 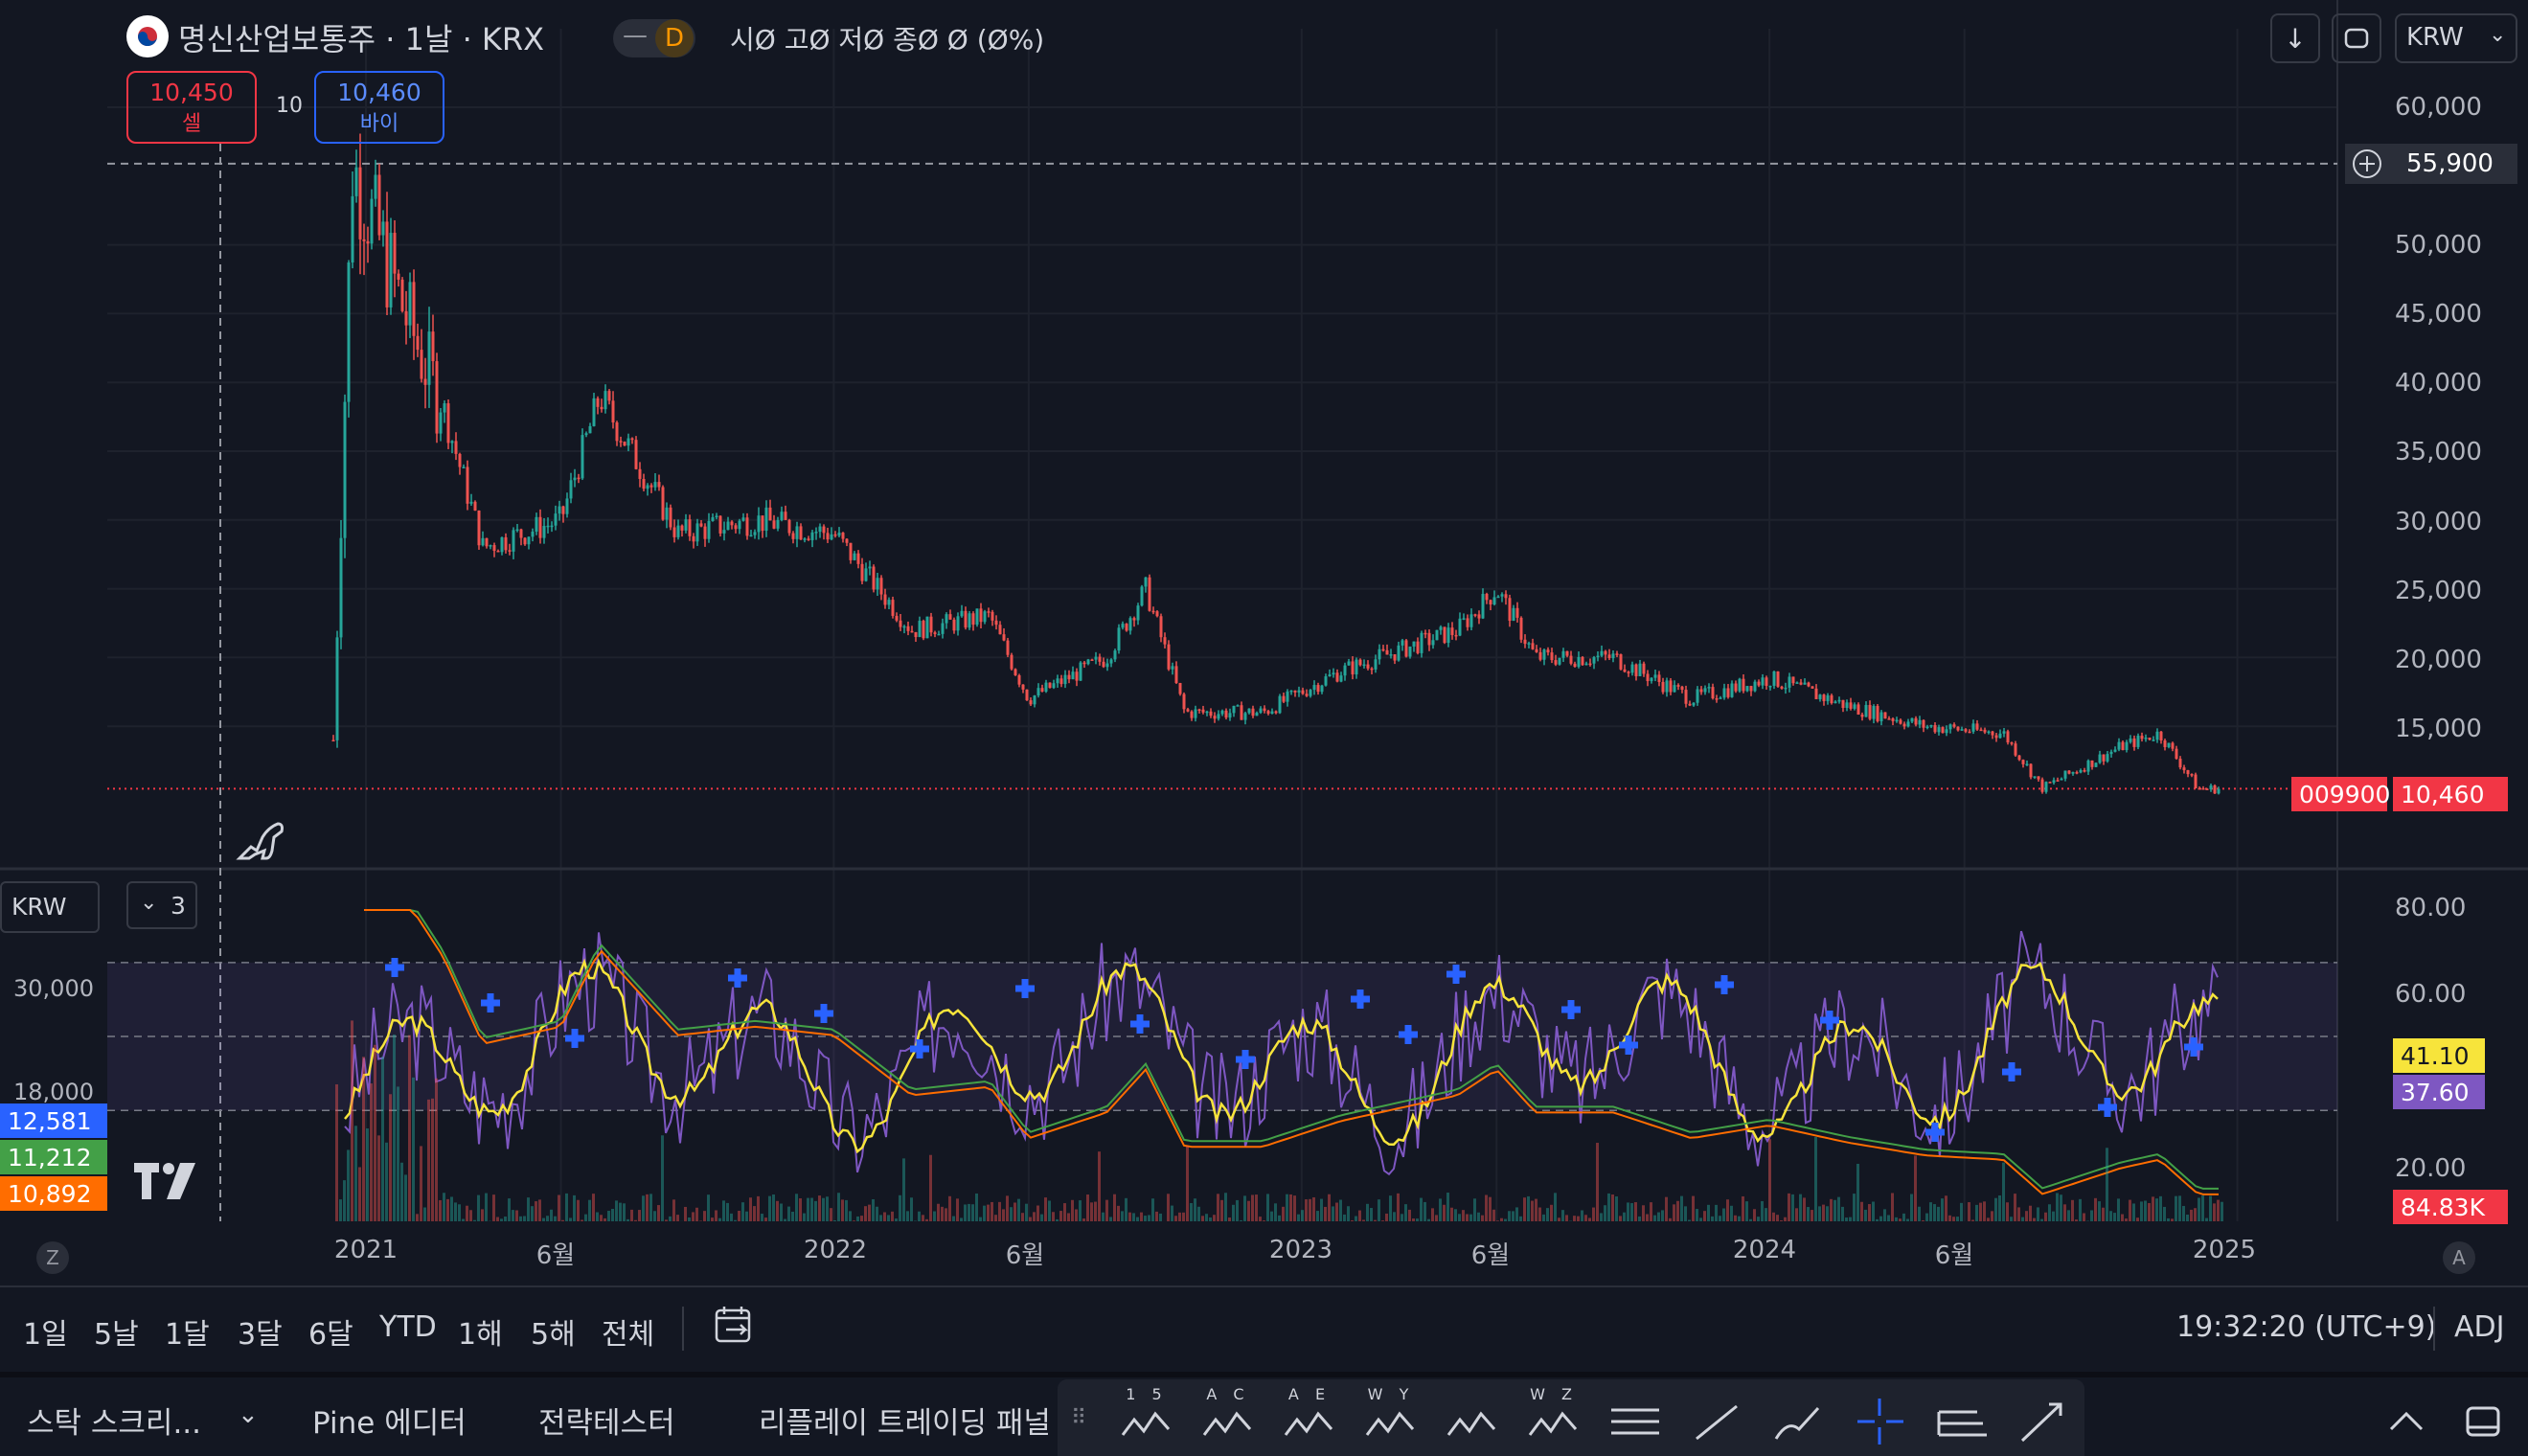 I want to click on pitchfork-icon, so click(x=1961, y=1421).